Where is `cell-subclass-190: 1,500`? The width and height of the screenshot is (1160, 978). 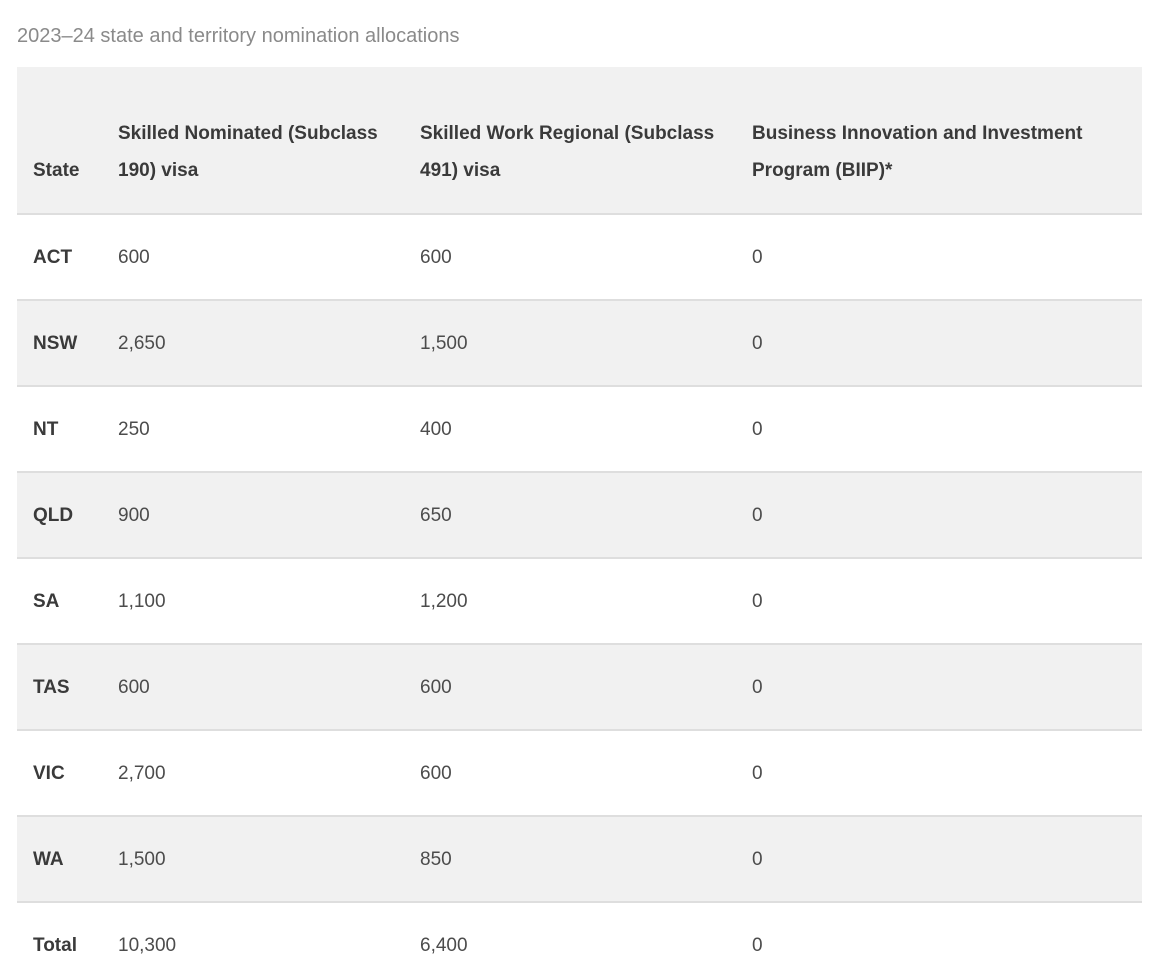 cell-subclass-190: 1,500 is located at coordinates (142, 859).